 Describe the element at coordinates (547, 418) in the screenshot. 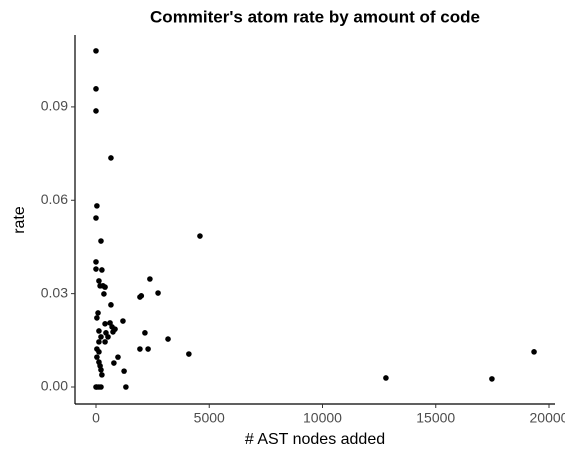

I see `x-tick-label: 20000` at that location.